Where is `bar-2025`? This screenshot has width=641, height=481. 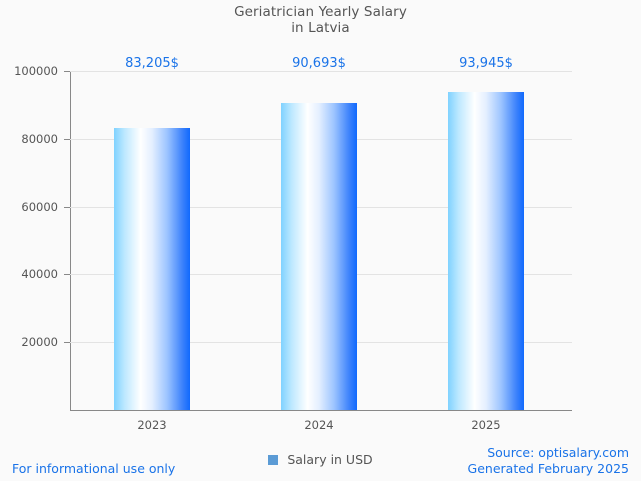
bar-2025 is located at coordinates (486, 250).